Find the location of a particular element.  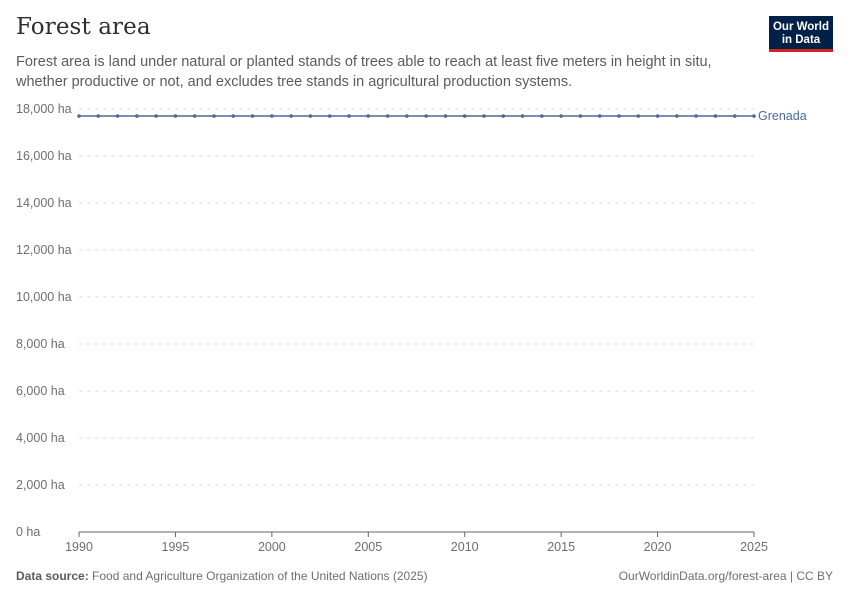

logo-line-2: in Data is located at coordinates (801, 40).